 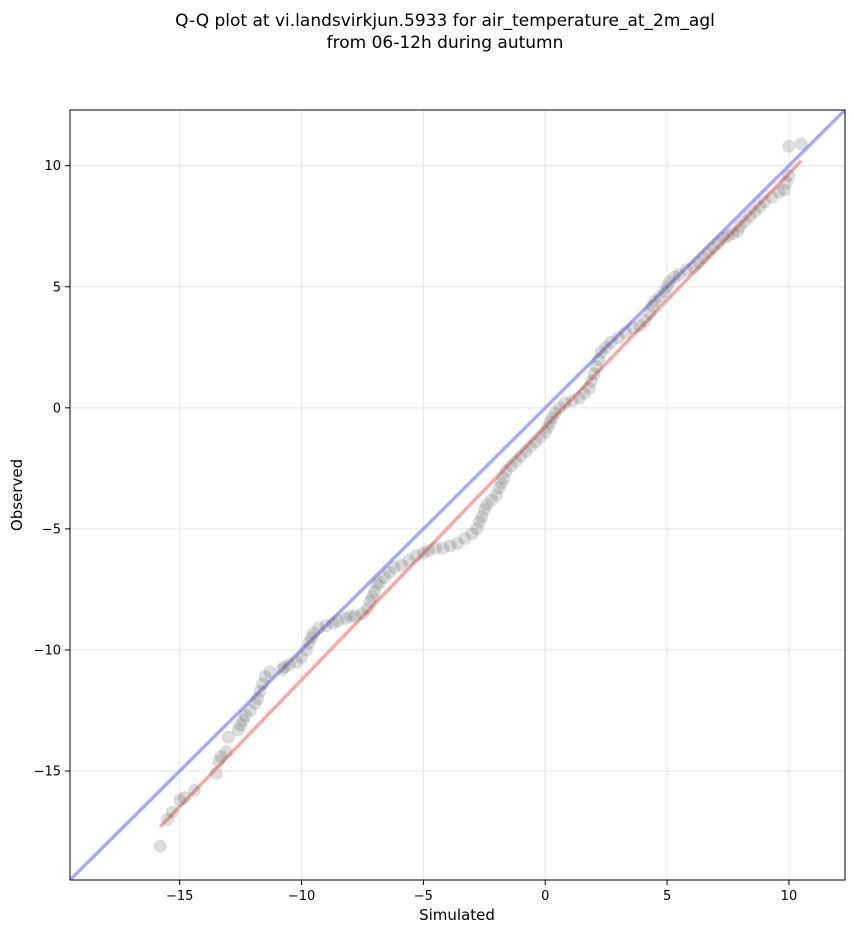 I want to click on y-tick-label: 0, so click(x=57, y=408).